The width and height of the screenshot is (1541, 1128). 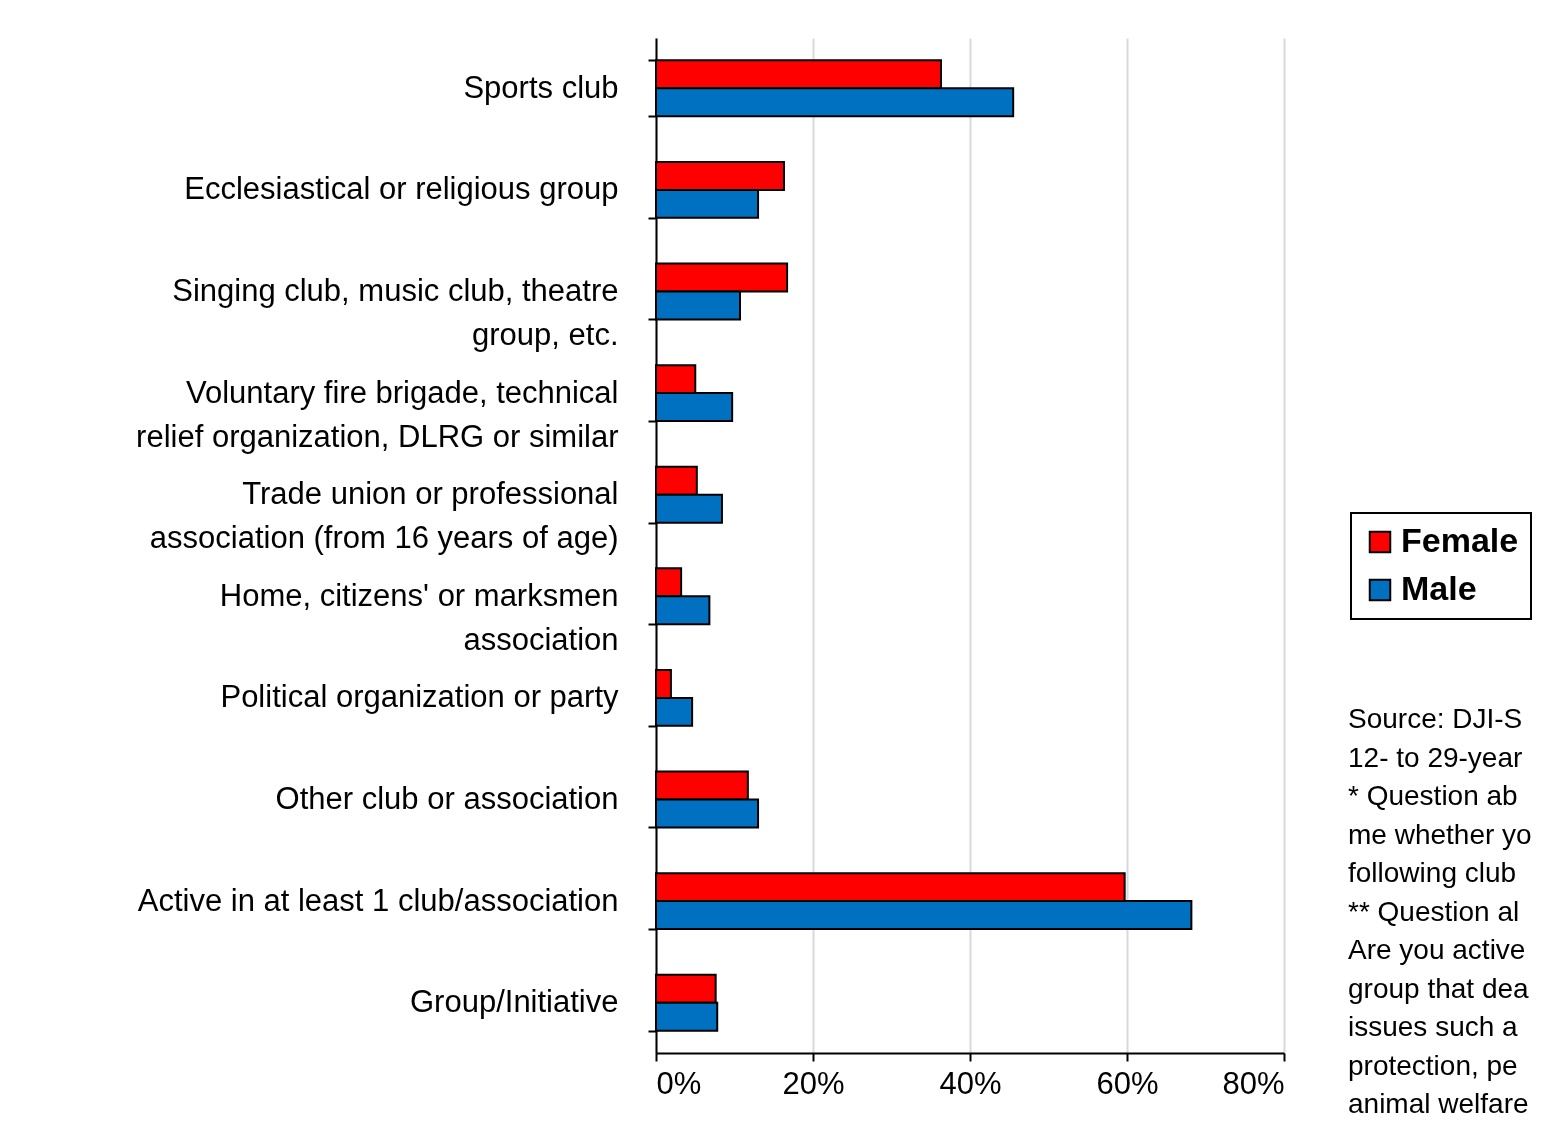 What do you see at coordinates (1253, 1083) in the screenshot?
I see `x-tick-label: 80%` at bounding box center [1253, 1083].